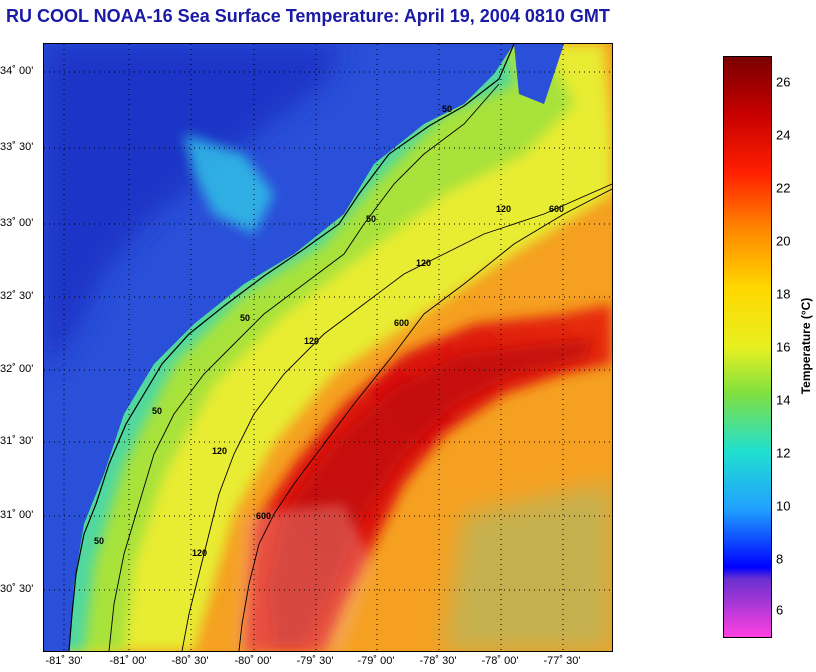 The image size is (816, 672). What do you see at coordinates (438, 661) in the screenshot?
I see `lon-label: -78˚ 30'` at bounding box center [438, 661].